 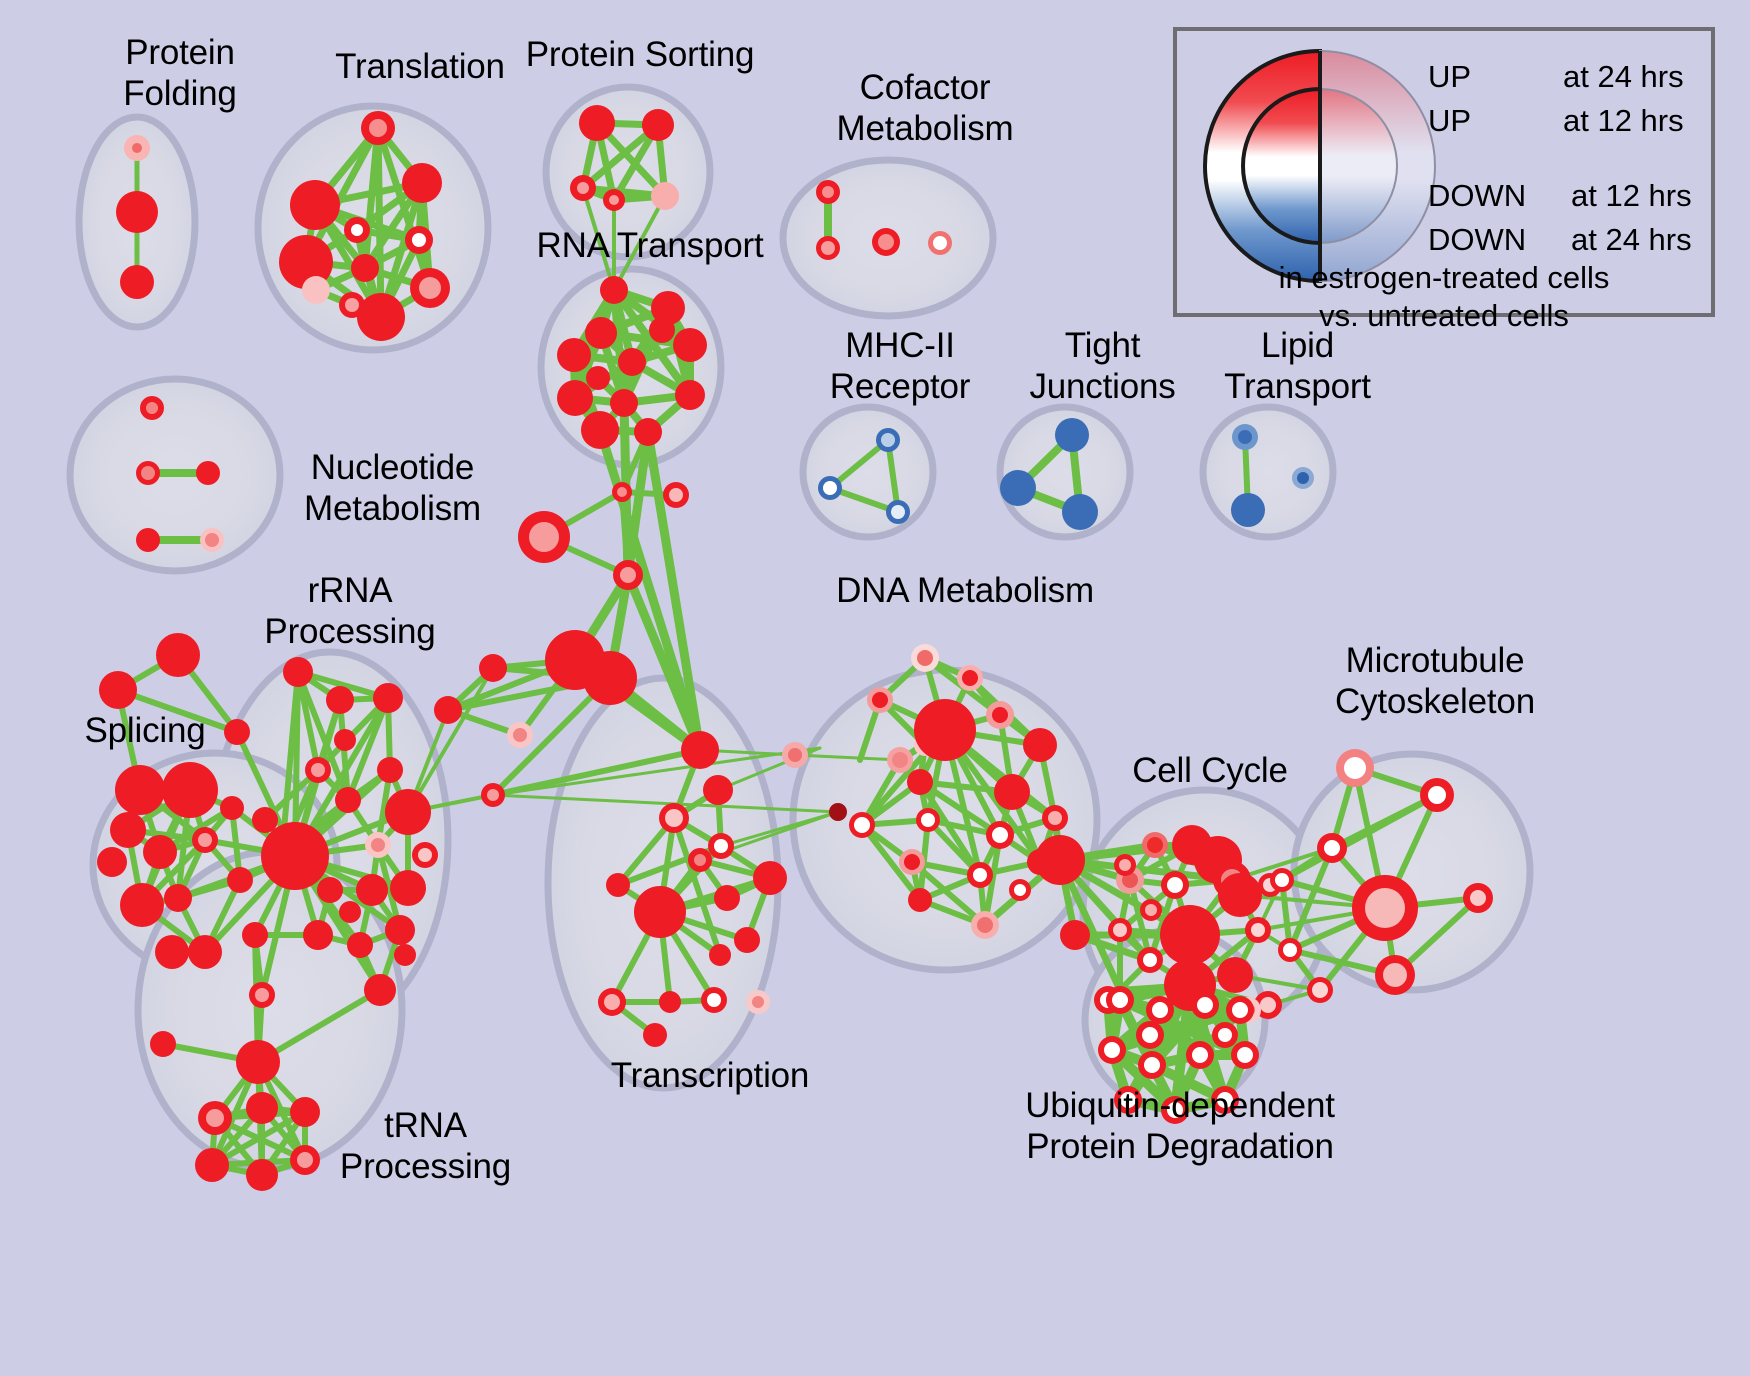 I want to click on node-group-protein-sorting, so click(x=624, y=158).